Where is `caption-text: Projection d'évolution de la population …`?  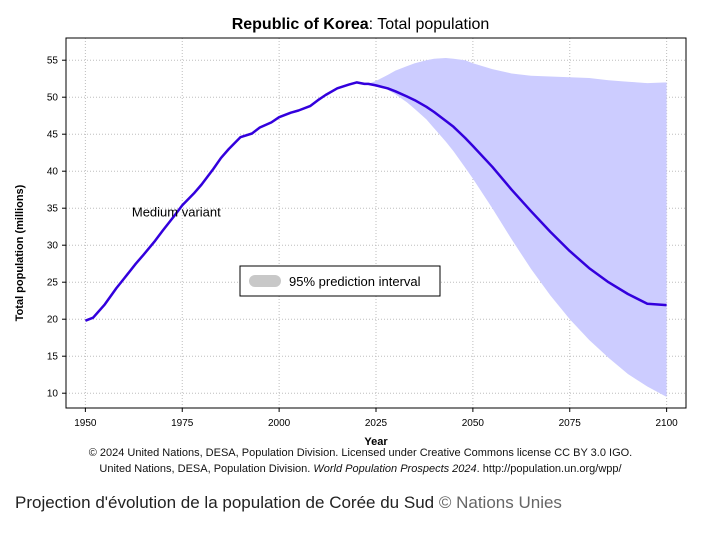
caption-text: Projection d'évolution de la population … is located at coordinates (225, 502).